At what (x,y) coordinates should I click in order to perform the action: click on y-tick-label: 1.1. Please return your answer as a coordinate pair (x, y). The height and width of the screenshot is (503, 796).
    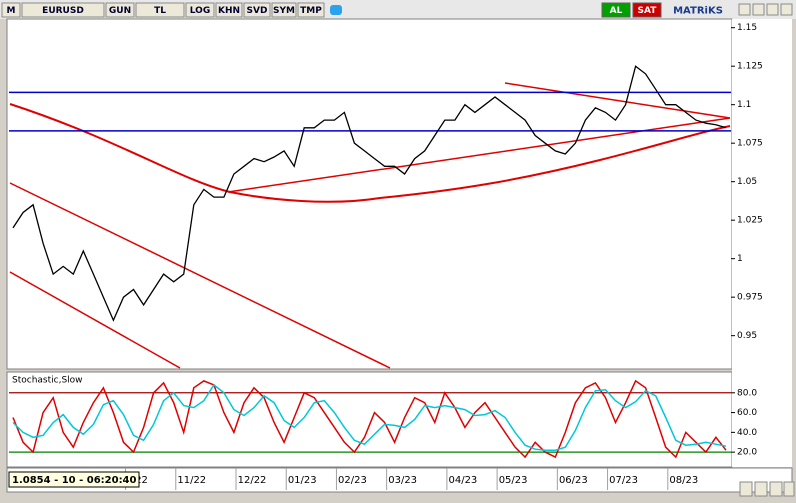
    Looking at the image, I should click on (744, 105).